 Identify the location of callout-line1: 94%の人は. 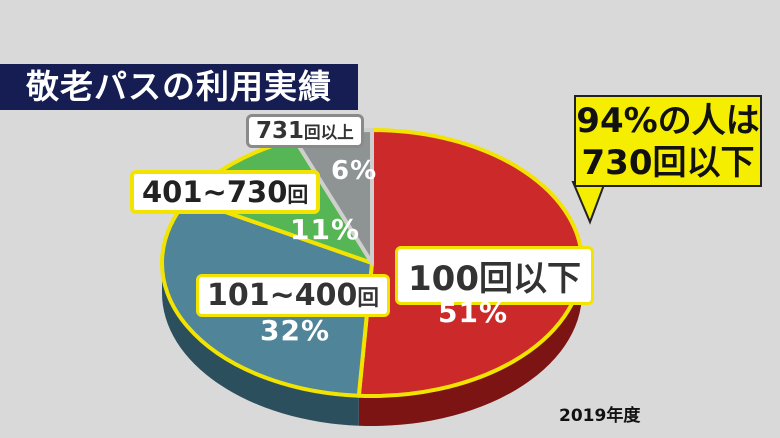
(668, 121).